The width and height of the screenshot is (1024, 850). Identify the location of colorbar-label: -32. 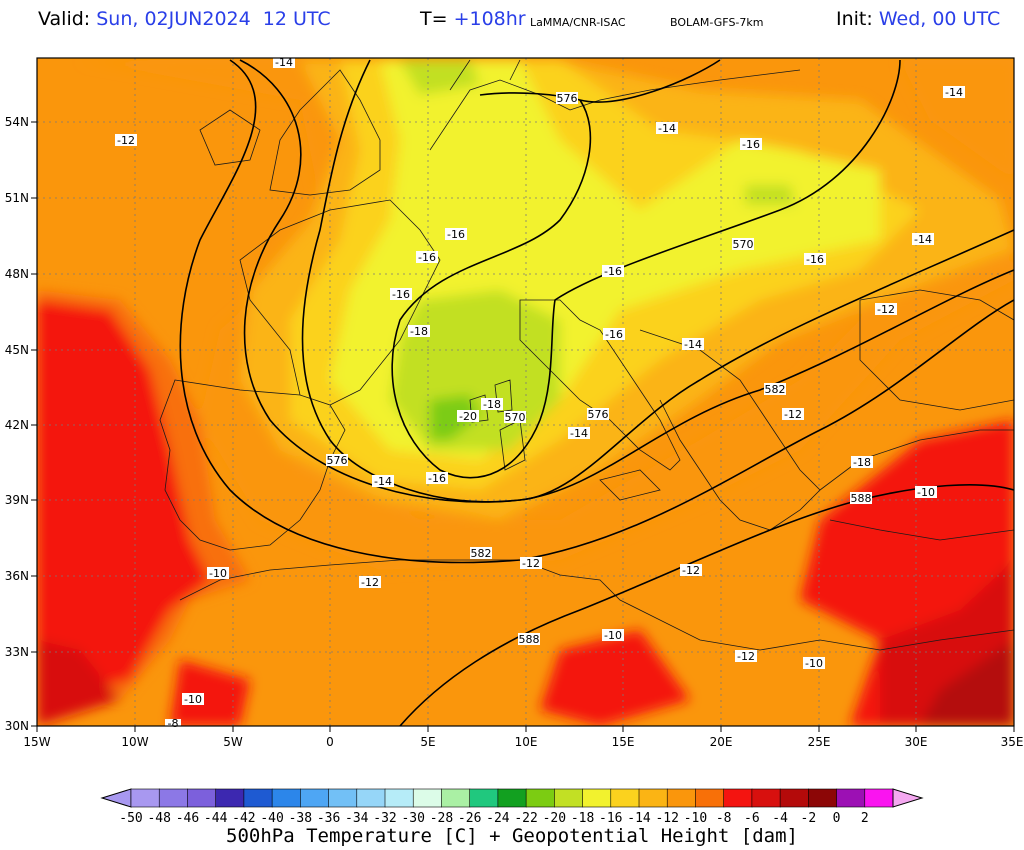
(384, 818).